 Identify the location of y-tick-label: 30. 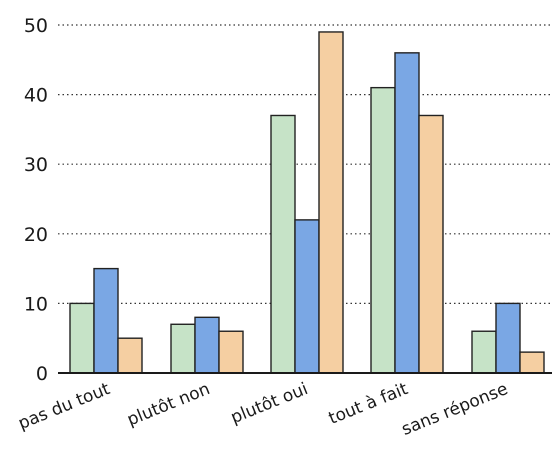
(36, 165).